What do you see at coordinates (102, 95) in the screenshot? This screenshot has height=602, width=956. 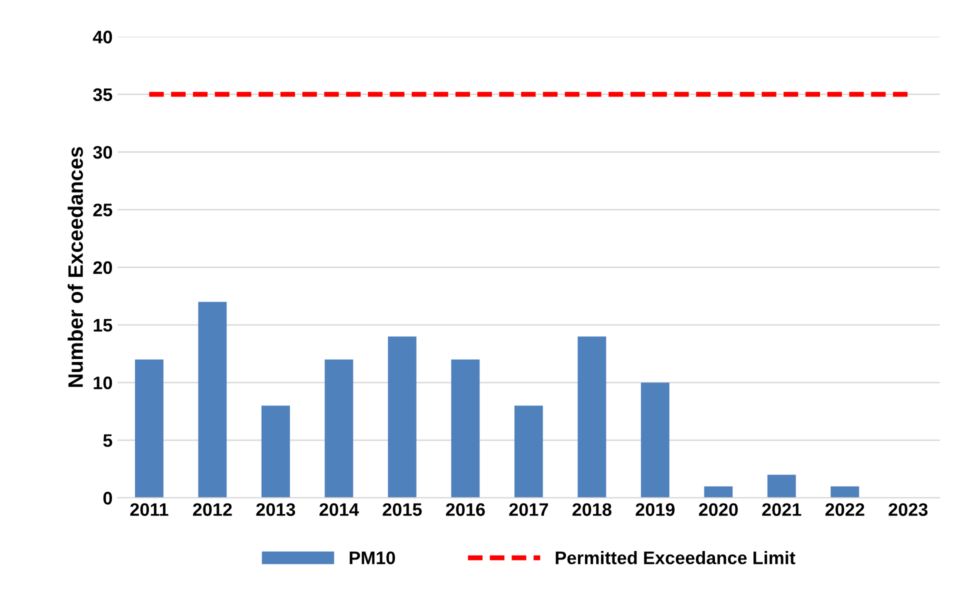 I see `y-tick-label: 35` at bounding box center [102, 95].